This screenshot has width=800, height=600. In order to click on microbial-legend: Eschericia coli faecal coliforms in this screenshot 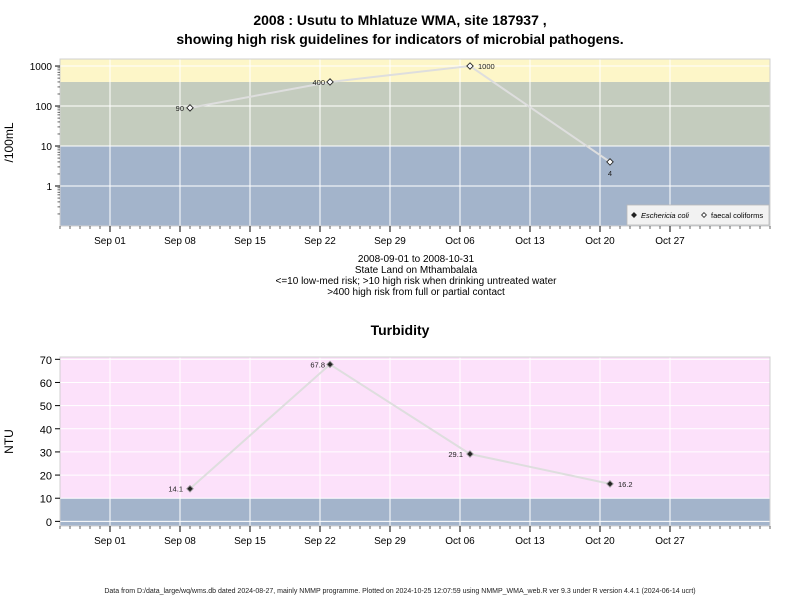, I will do `click(698, 215)`.